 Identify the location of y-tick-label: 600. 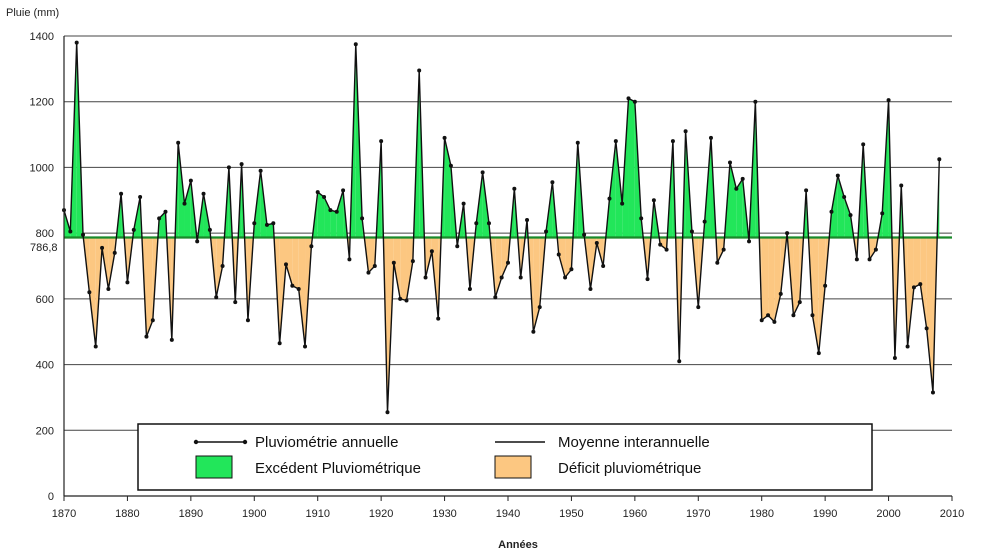
(45, 300).